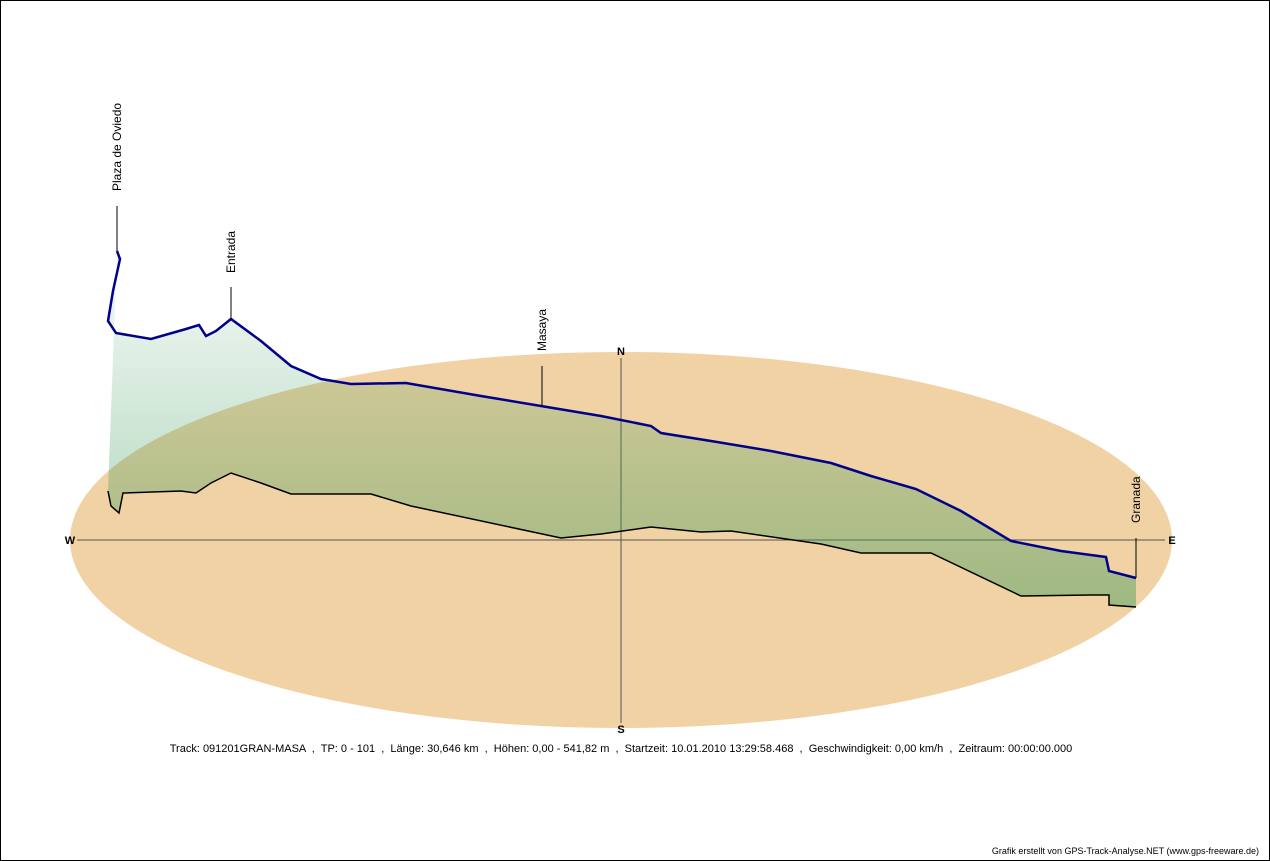 The width and height of the screenshot is (1270, 861). Describe the element at coordinates (622, 540) in the screenshot. I see `ground-track-line` at that location.